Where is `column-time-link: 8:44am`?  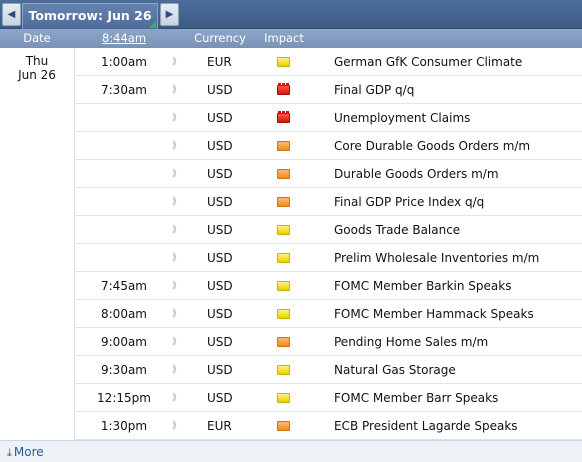
column-time-link: 8:44am is located at coordinates (124, 38).